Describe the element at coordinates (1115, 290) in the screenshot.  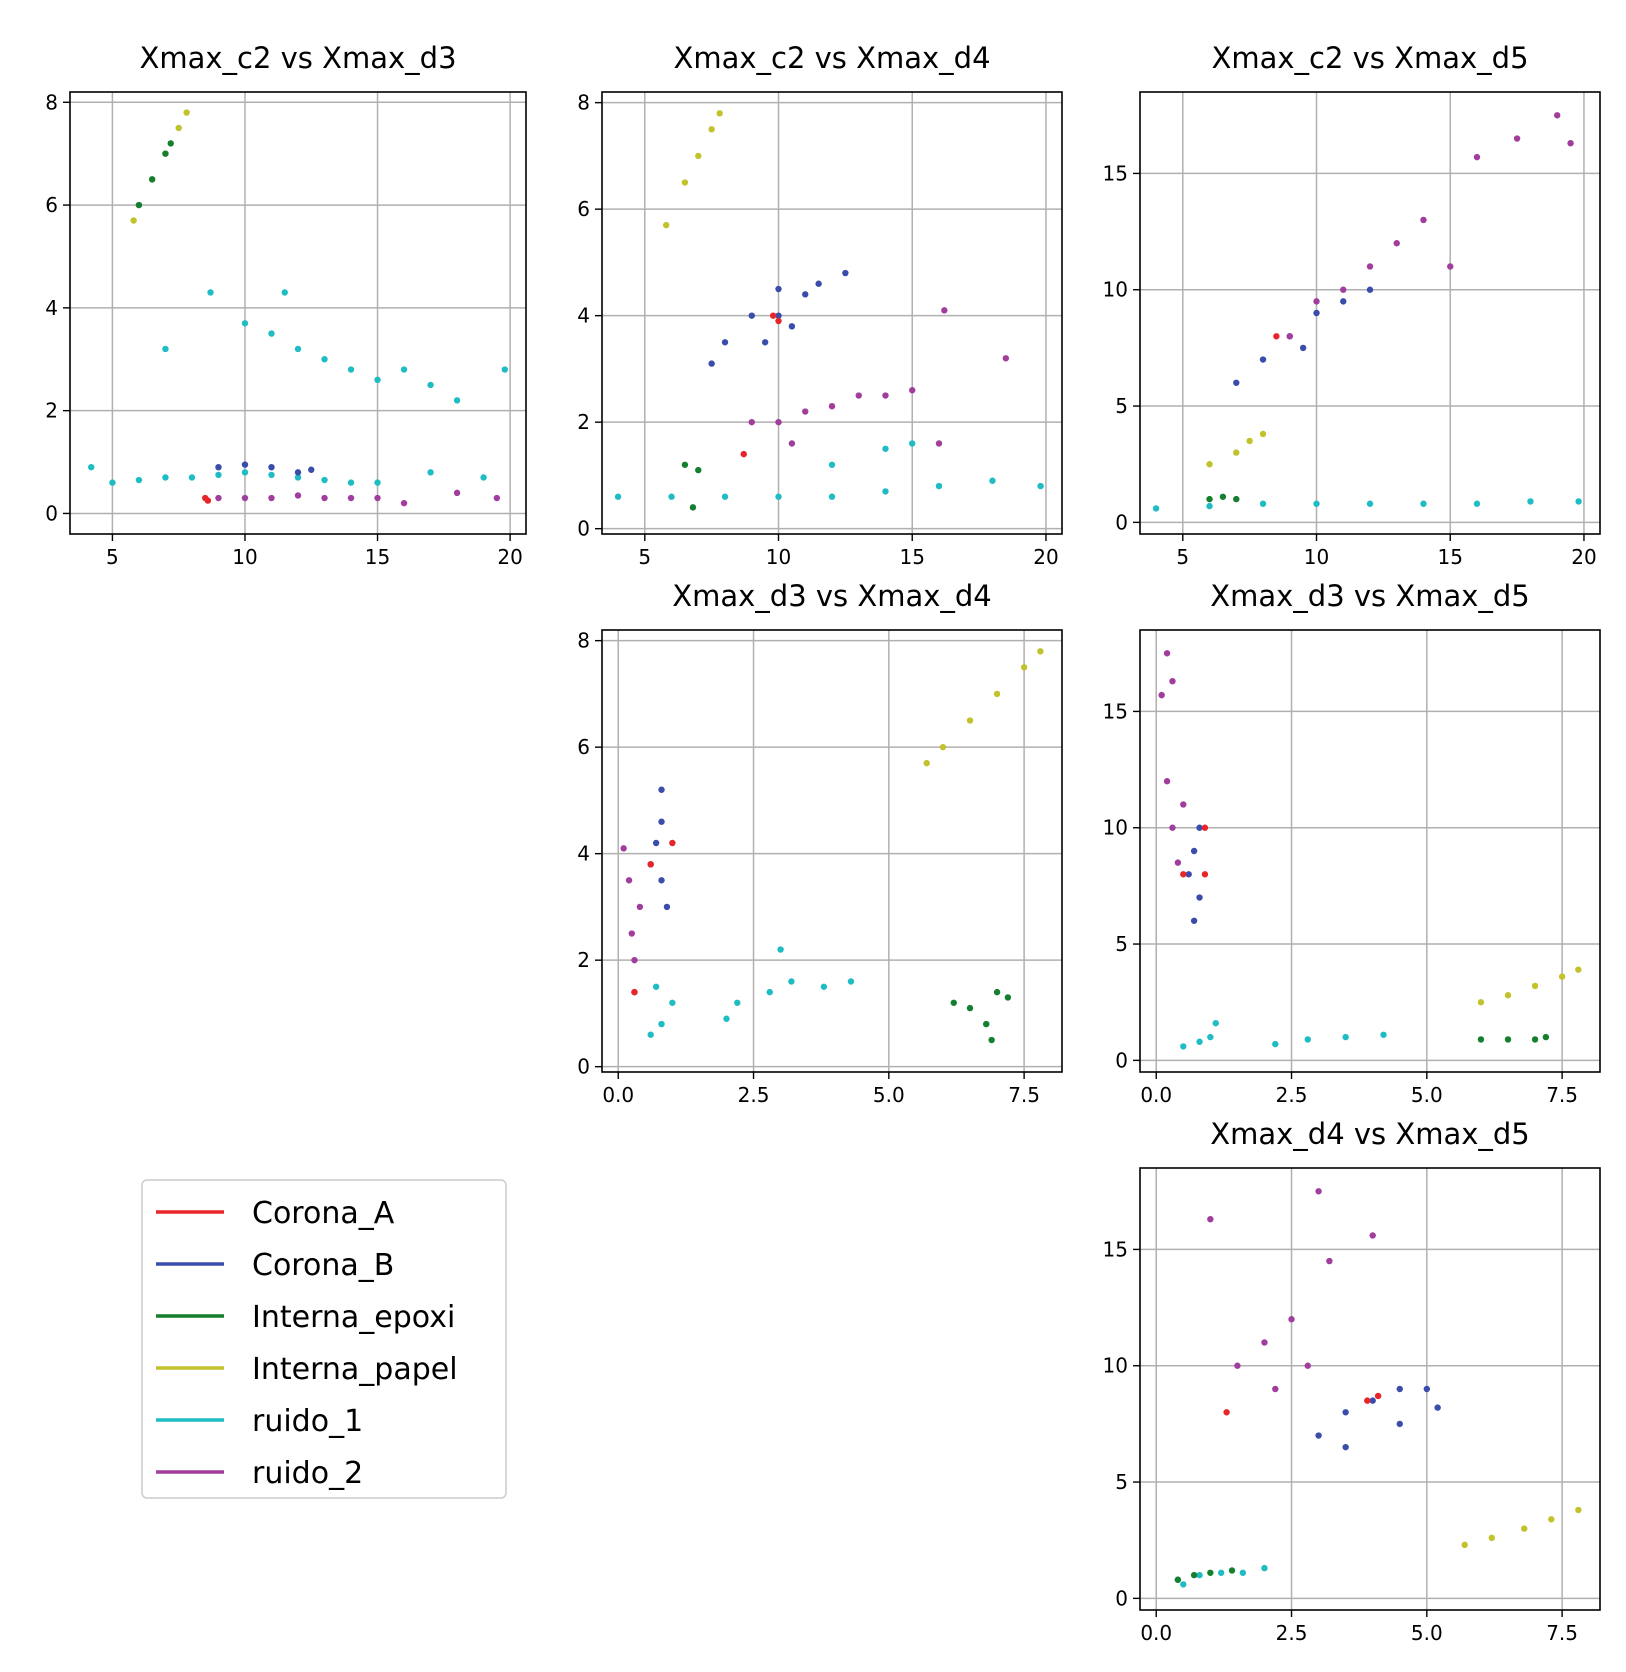
I see `y-tick-label: 10` at that location.